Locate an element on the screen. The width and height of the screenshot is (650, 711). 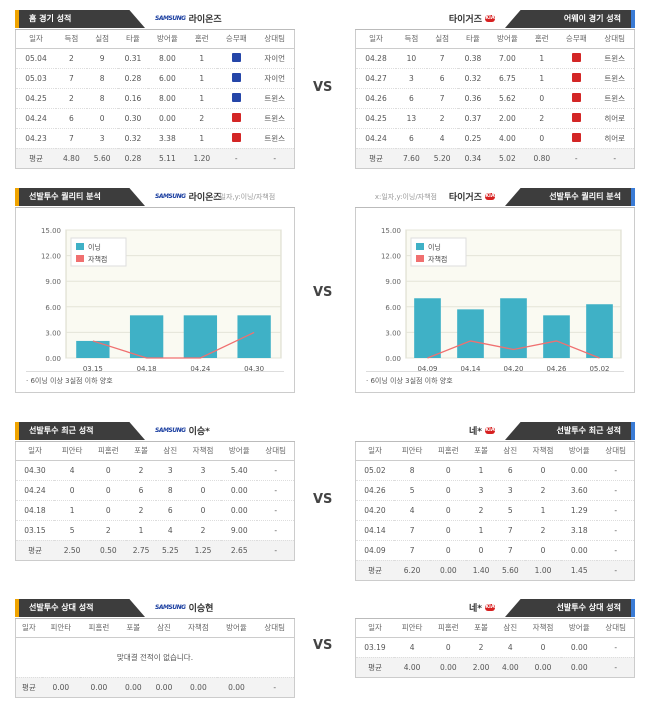
table-row: 05.02 8 0 1 6 0 0.00- is located at coordinates (495, 470).